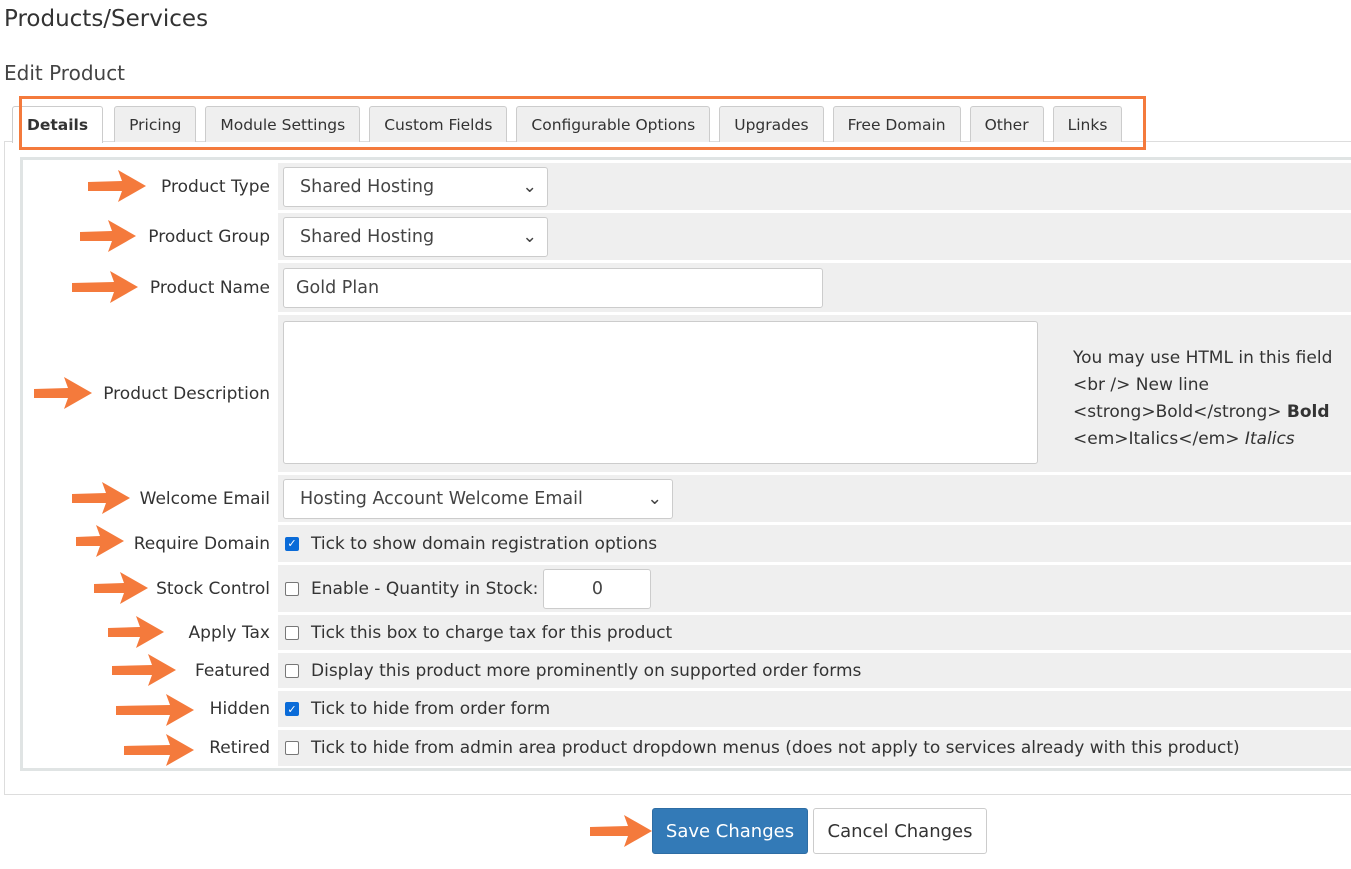 The height and width of the screenshot is (869, 1351). Describe the element at coordinates (292, 709) in the screenshot. I see `hidden-checkbox: ✓` at that location.